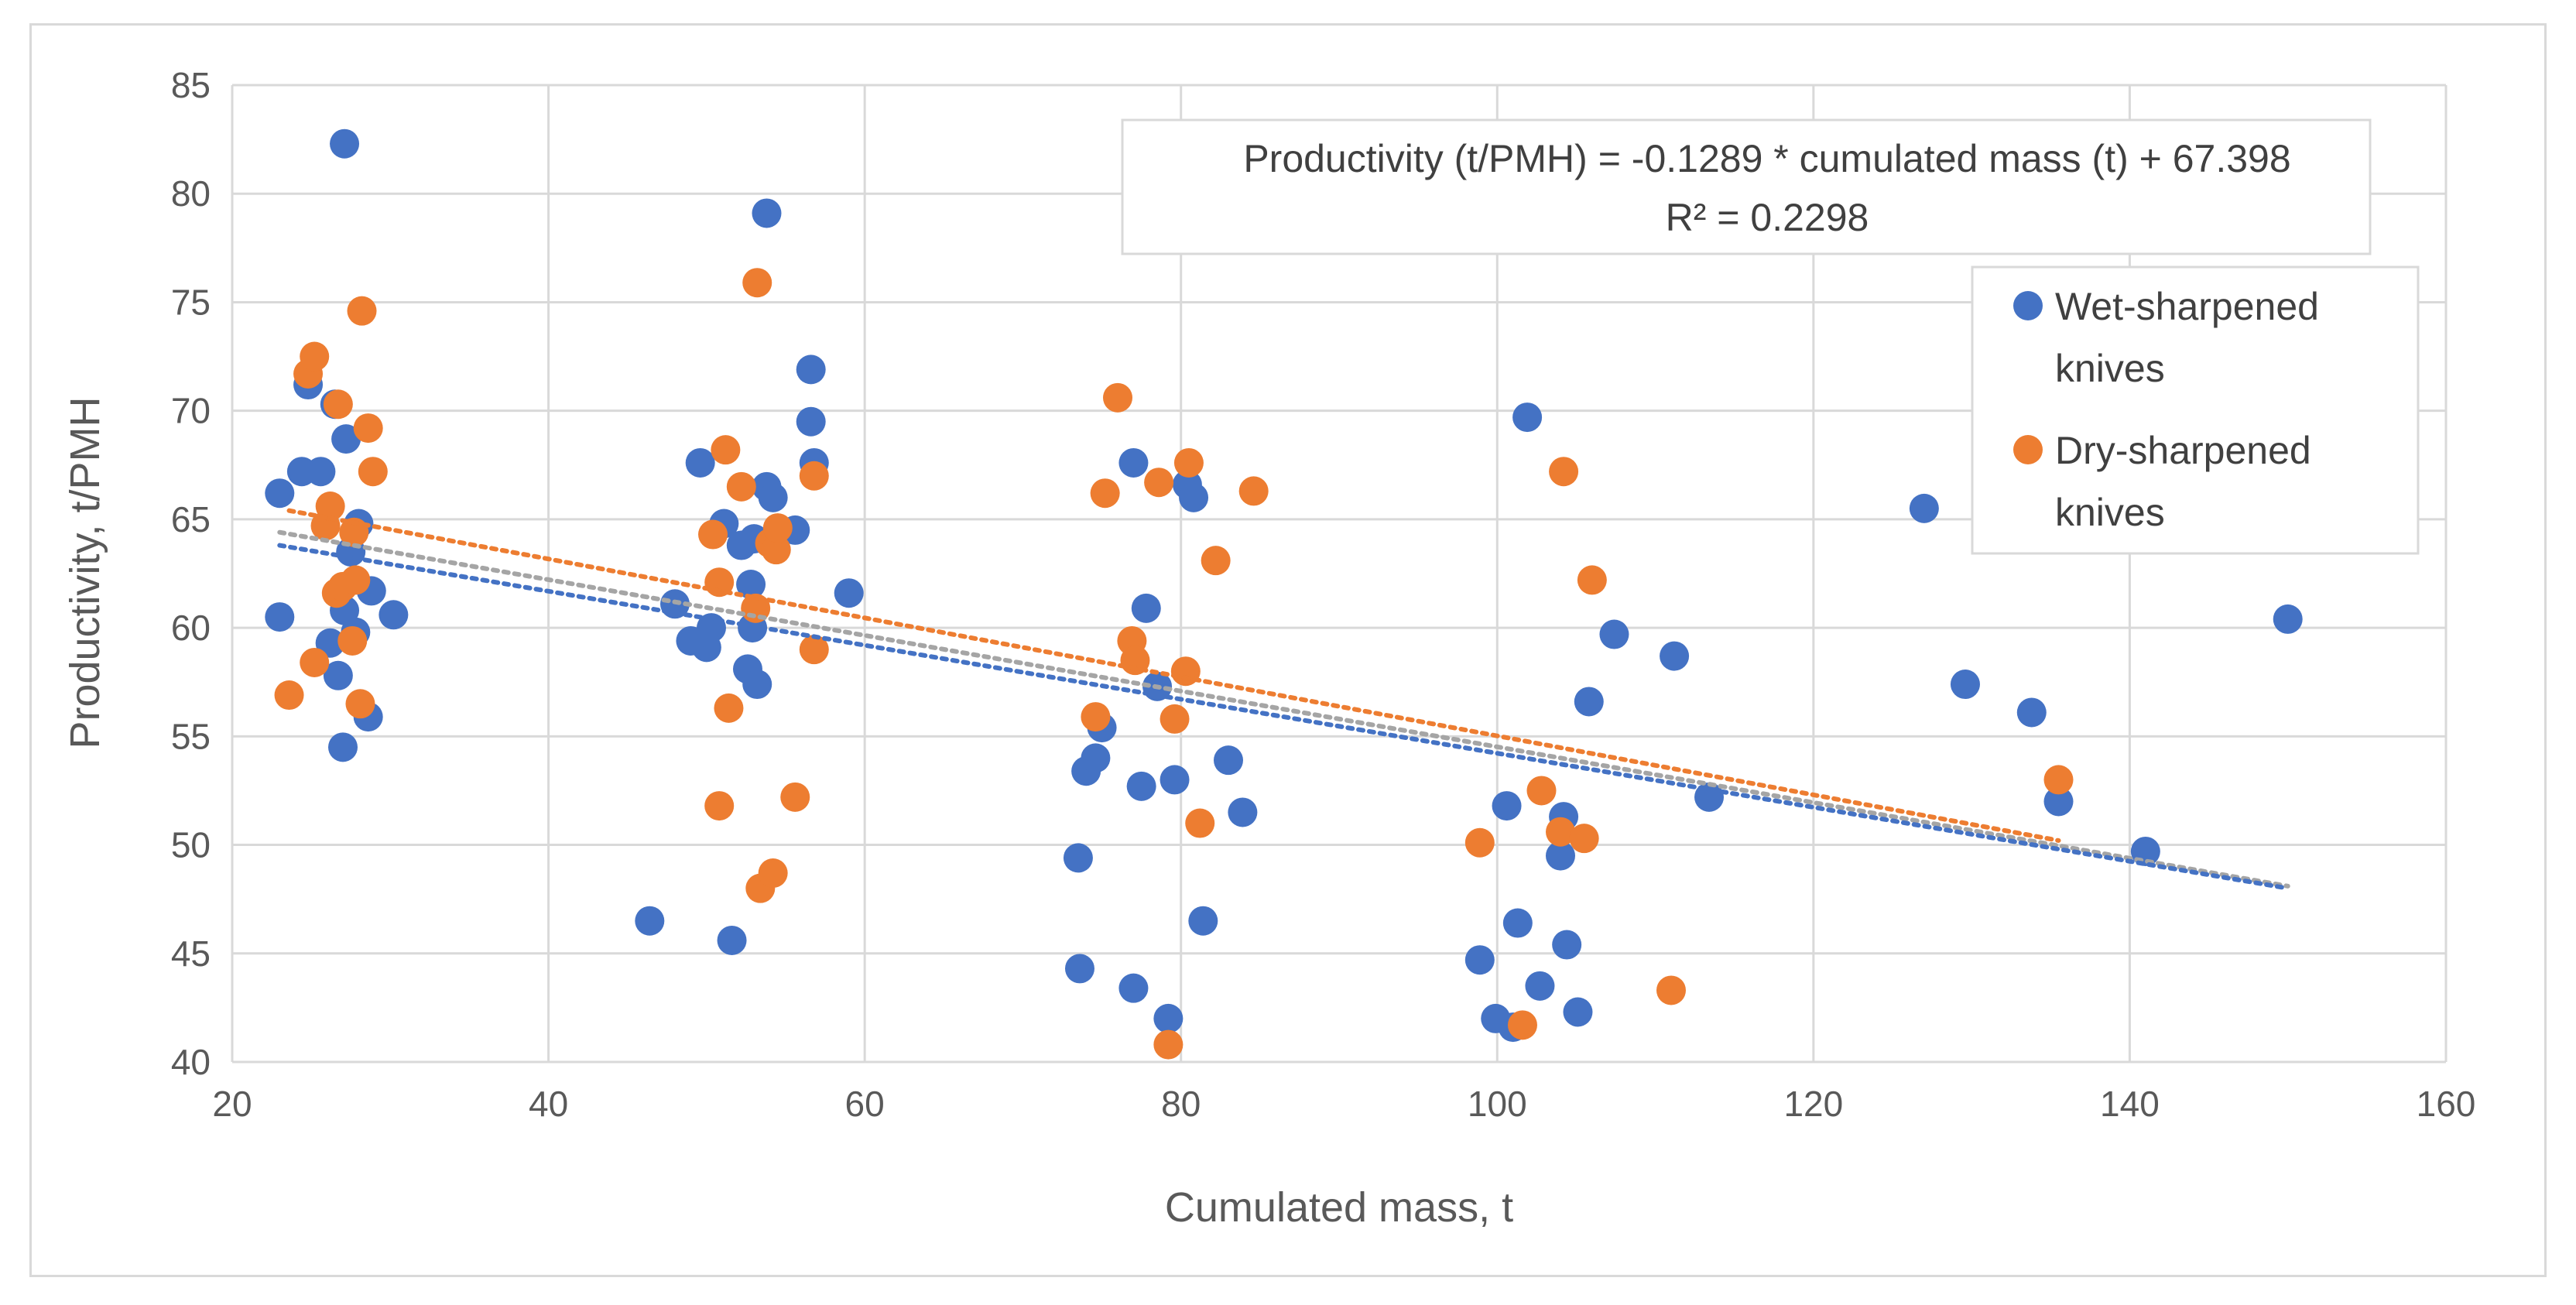  I want to click on y-tick-80: 80, so click(191, 193).